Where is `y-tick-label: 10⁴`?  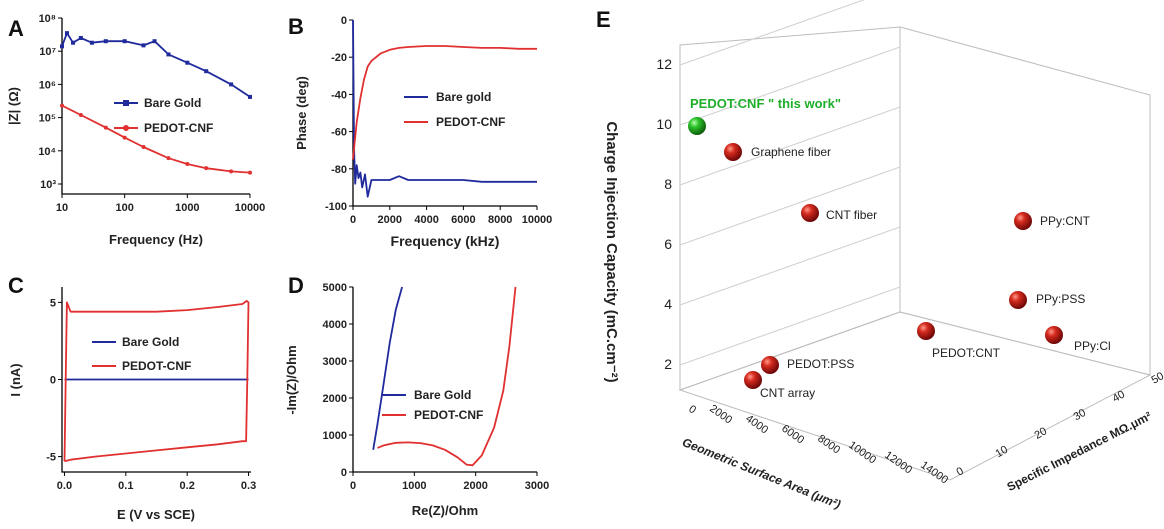 y-tick-label: 10⁴ is located at coordinates (47, 152).